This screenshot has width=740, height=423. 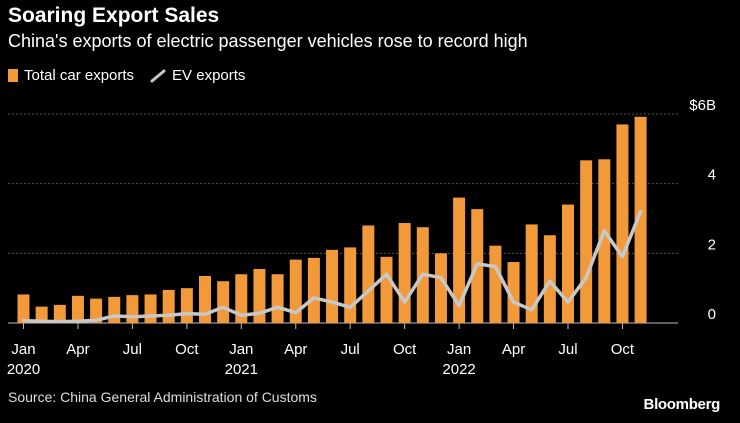 I want to click on x-year-label: 2022, so click(x=458, y=369).